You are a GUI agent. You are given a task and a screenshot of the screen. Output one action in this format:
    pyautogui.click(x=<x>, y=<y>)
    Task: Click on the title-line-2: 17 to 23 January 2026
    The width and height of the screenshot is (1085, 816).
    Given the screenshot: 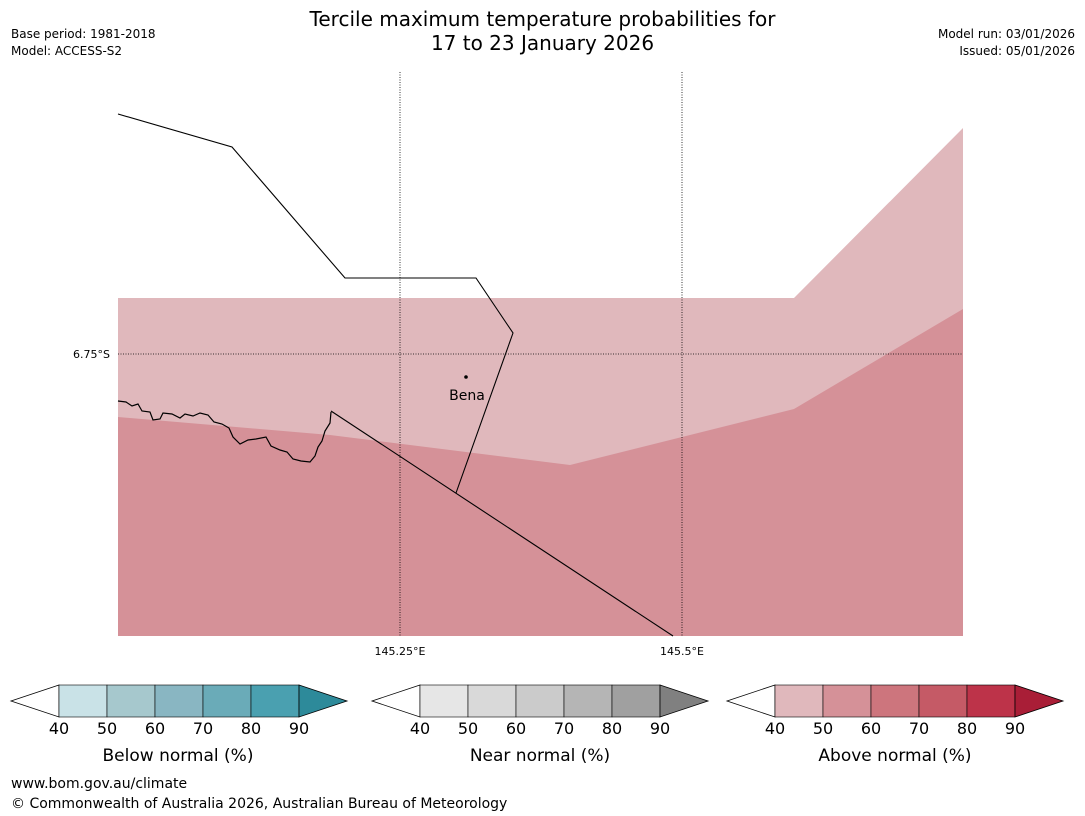 What is the action you would take?
    pyautogui.click(x=542, y=43)
    